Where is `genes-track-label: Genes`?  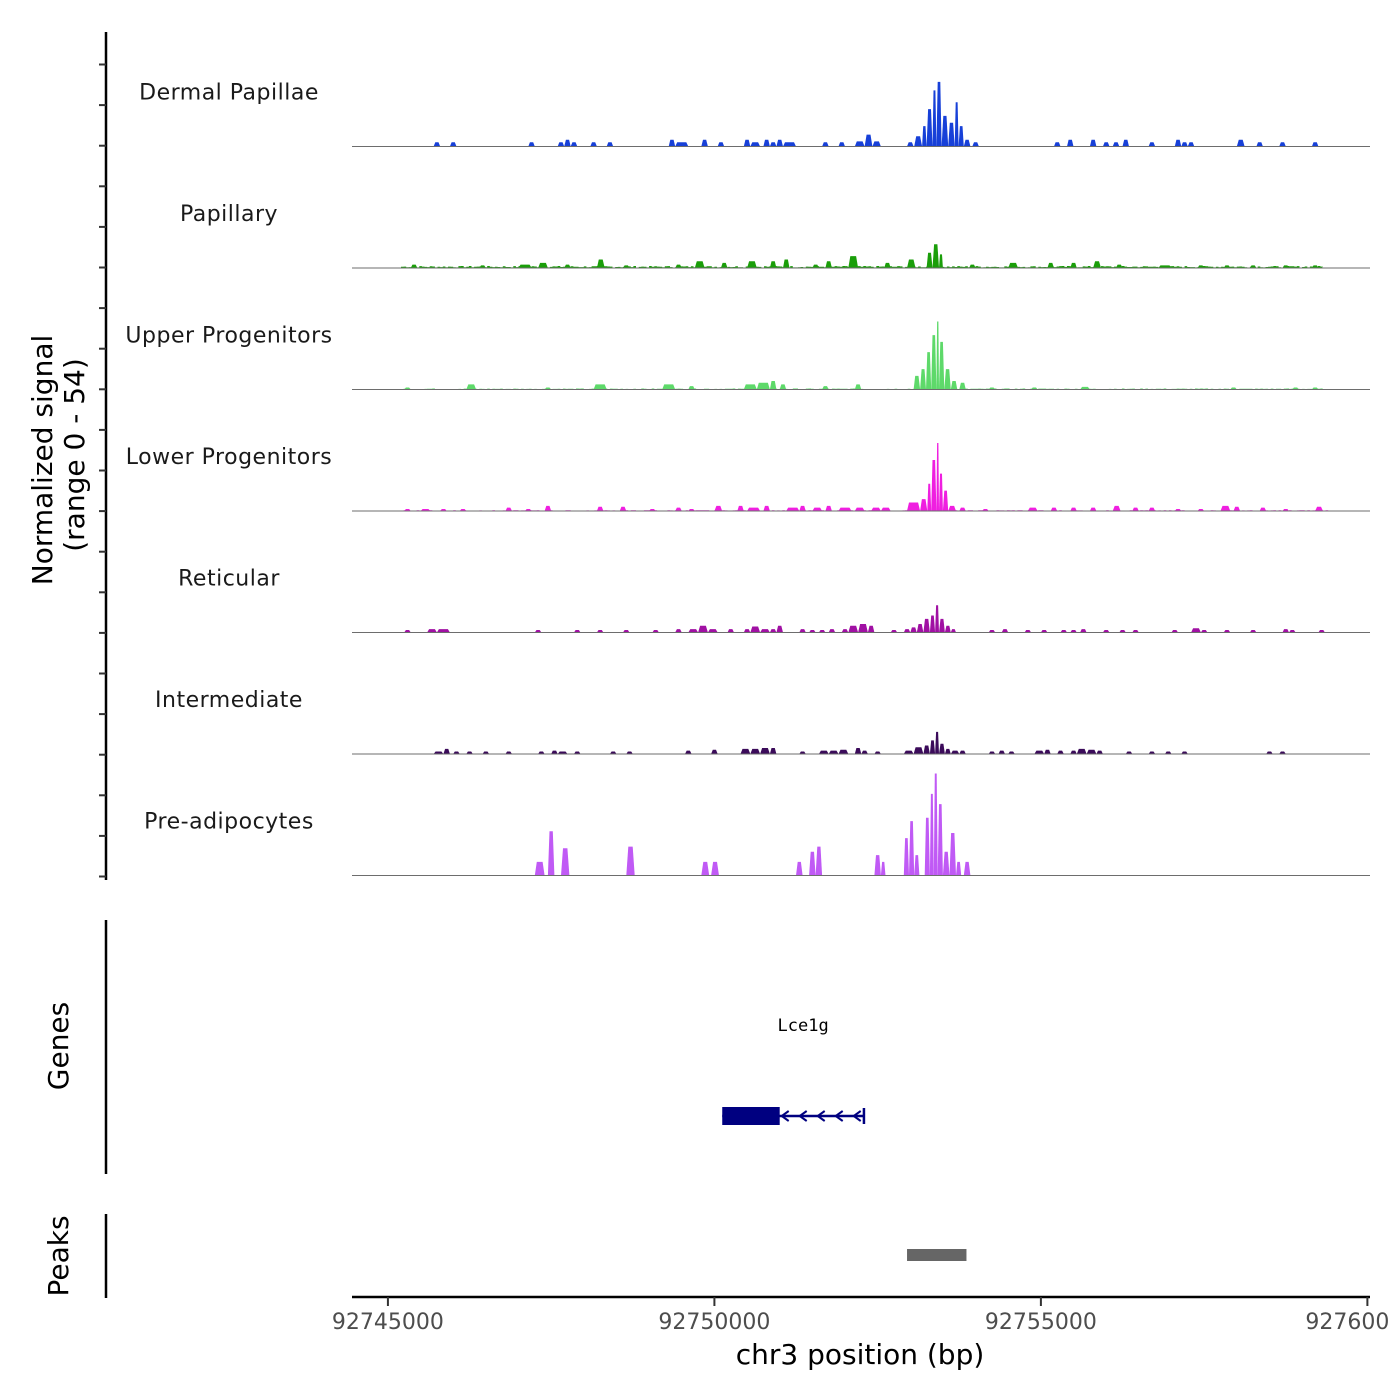
genes-track-label: Genes is located at coordinates (58, 1046).